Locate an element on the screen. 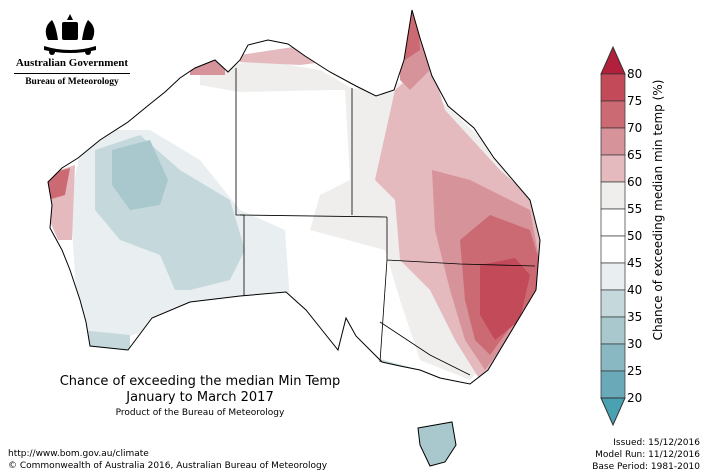 This screenshot has width=708, height=474. colorbar-tick-label: 65 is located at coordinates (635, 155).